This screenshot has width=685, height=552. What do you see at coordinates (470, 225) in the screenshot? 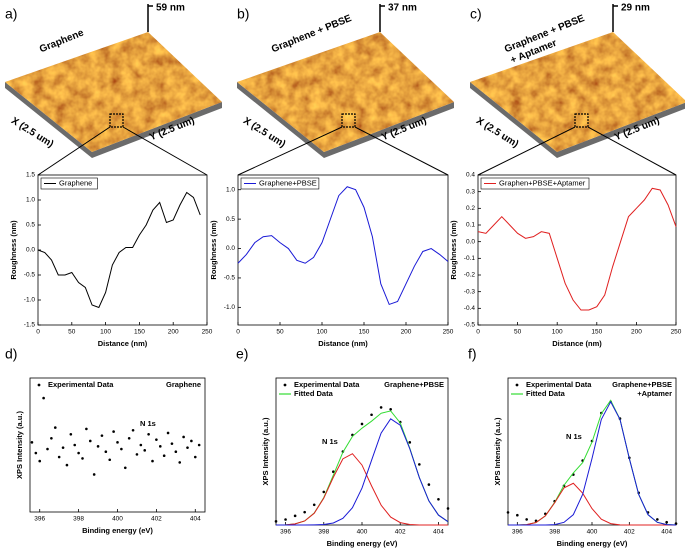
I see `y-tick-label: 0.1` at bounding box center [470, 225].